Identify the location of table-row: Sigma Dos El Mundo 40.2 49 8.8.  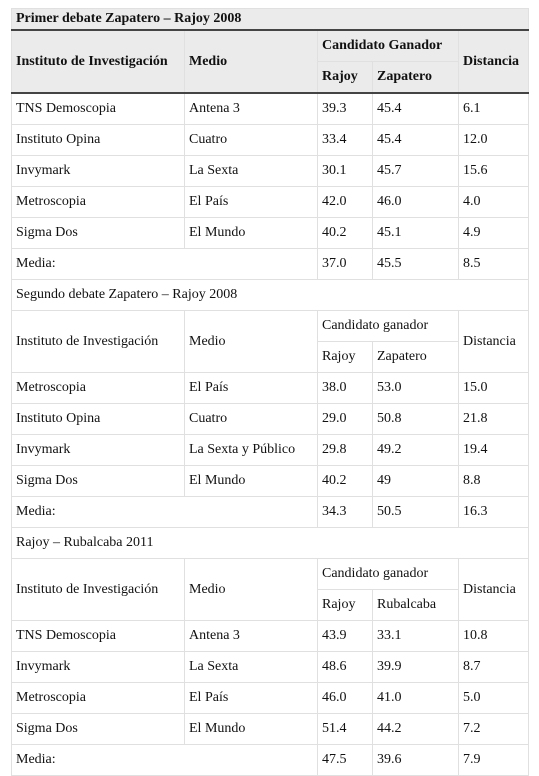
(270, 481).